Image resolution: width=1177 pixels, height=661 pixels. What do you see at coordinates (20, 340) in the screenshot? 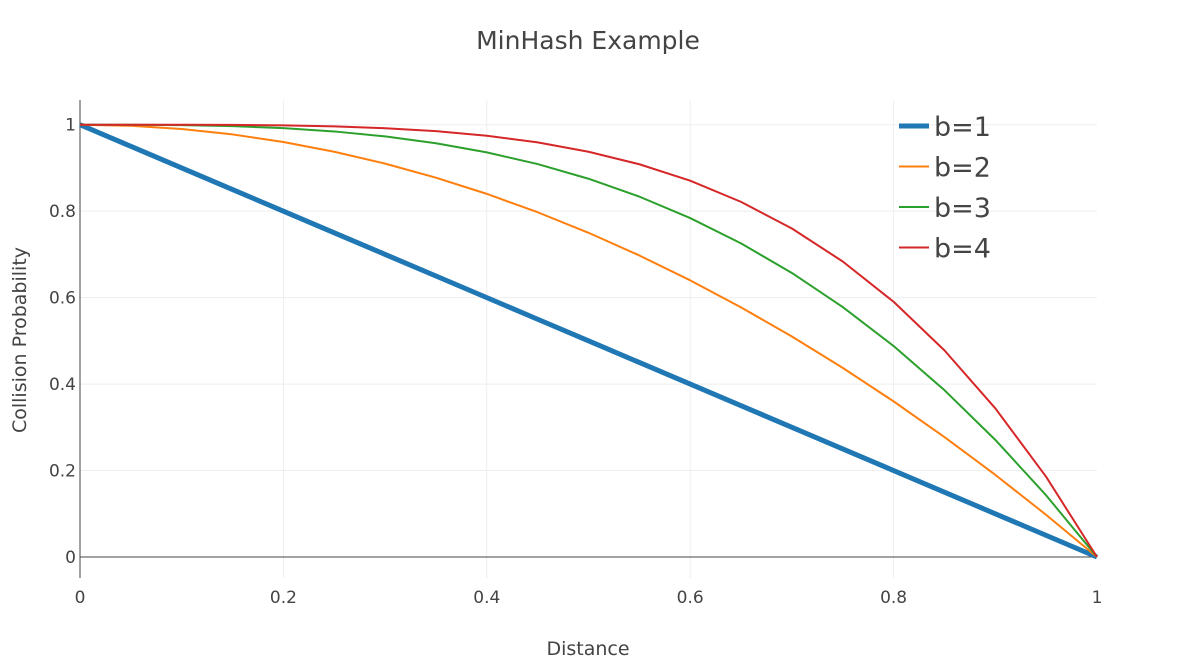
I see `y-axis-title: Collision Probability` at bounding box center [20, 340].